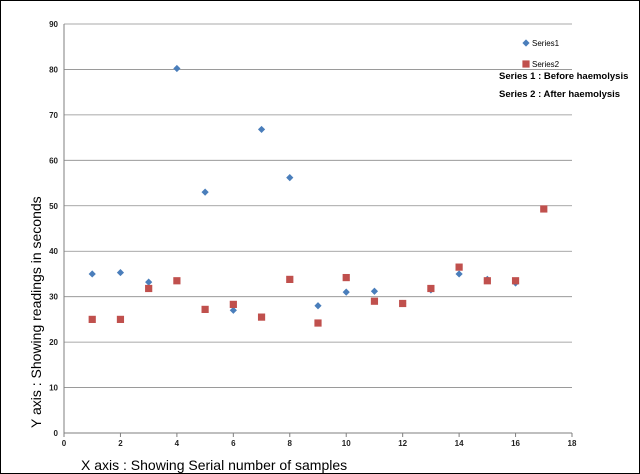  What do you see at coordinates (53, 206) in the screenshot?
I see `y-tick-label: 50` at bounding box center [53, 206].